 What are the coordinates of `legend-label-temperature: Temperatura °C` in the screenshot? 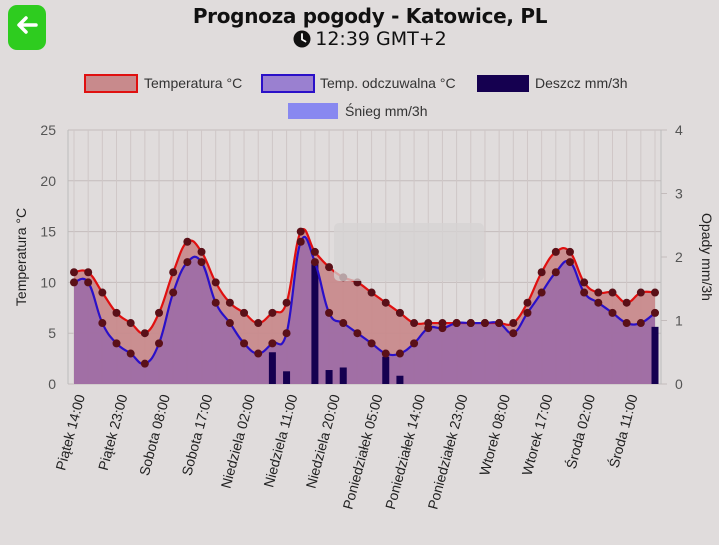 It's located at (193, 83).